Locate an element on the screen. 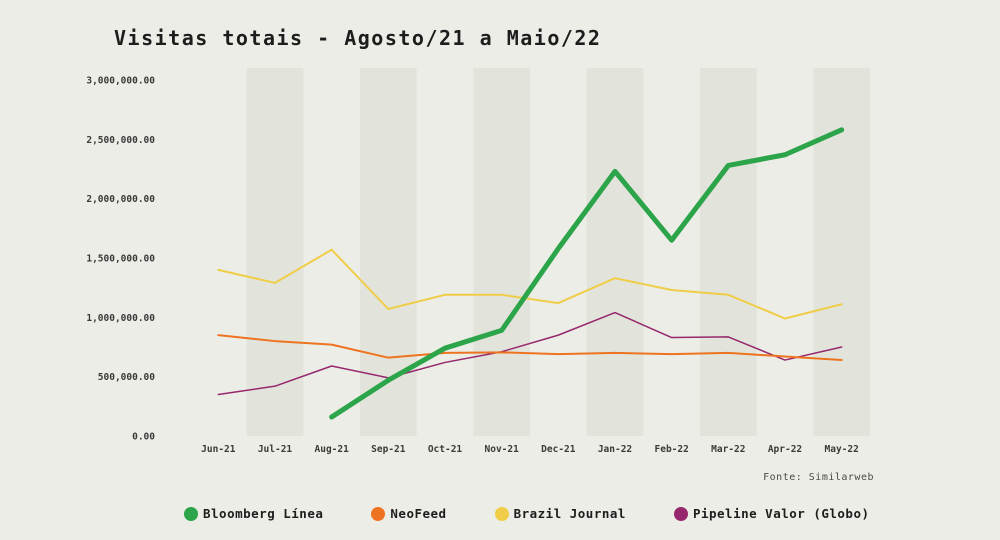  x-tick-label: Sep-21 is located at coordinates (388, 449).